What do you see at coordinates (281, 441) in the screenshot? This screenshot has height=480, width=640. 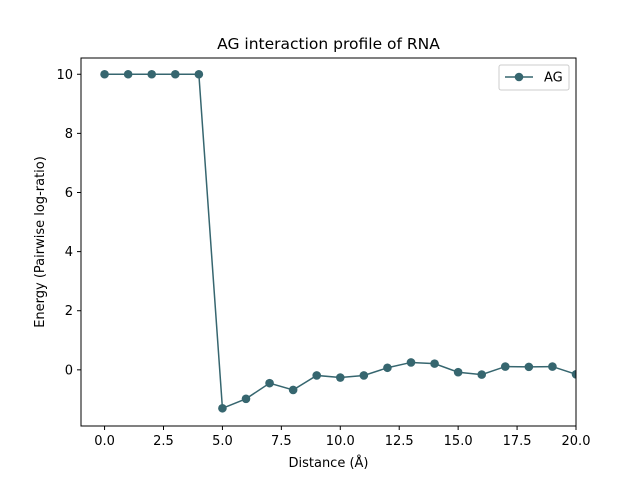 I see `x-tick-label: 7.5` at bounding box center [281, 441].